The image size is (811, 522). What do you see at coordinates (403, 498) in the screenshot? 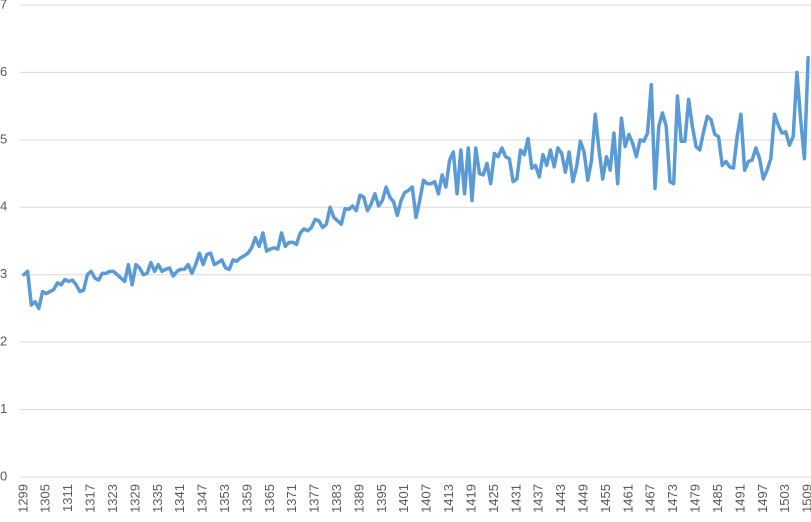
I see `x-tick-label: 1401` at bounding box center [403, 498].